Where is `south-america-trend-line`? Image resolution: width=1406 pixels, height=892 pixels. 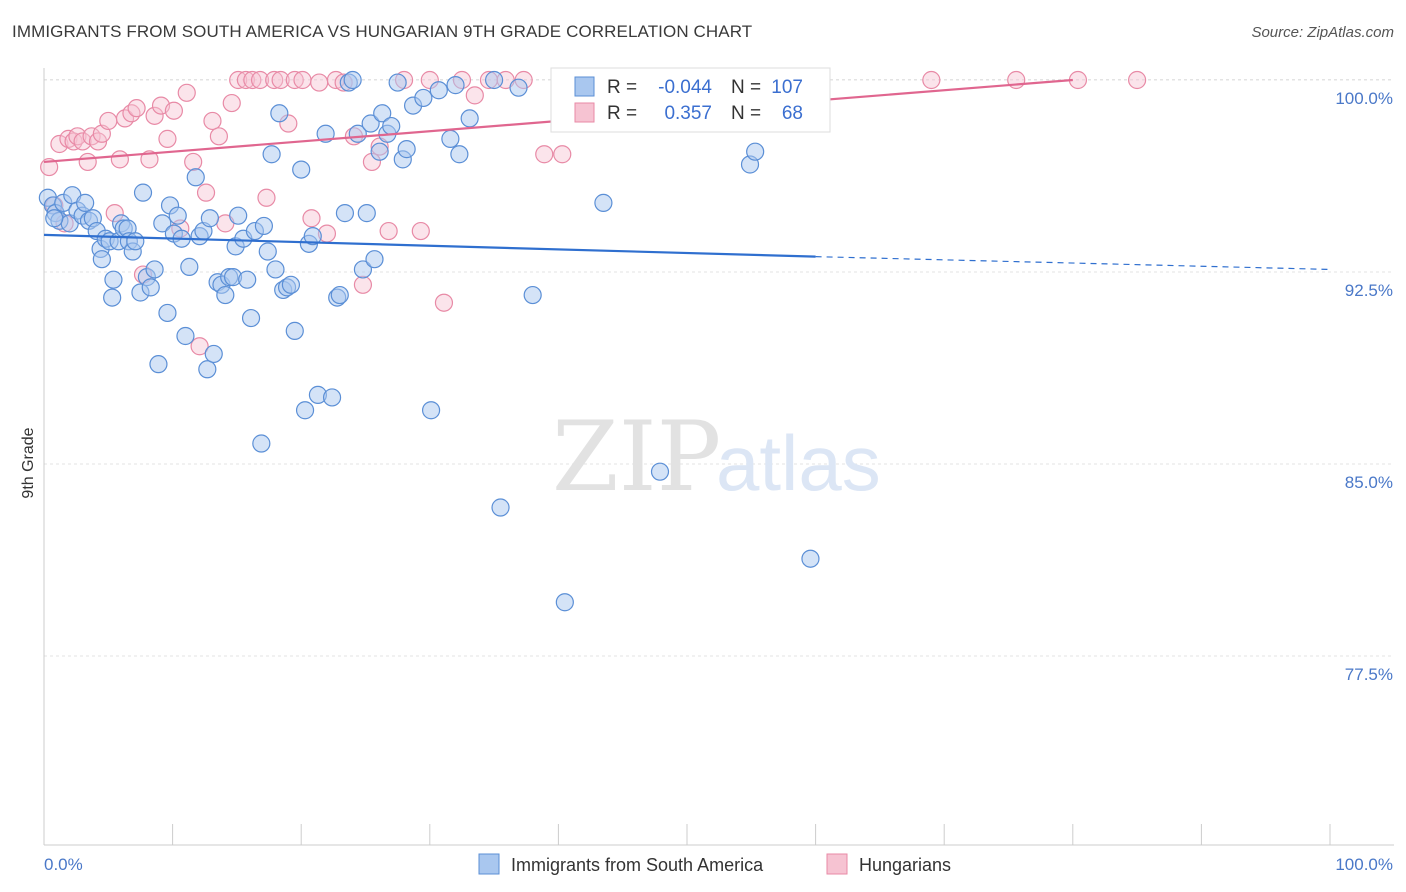 south-america-trend-line is located at coordinates (429, 245).